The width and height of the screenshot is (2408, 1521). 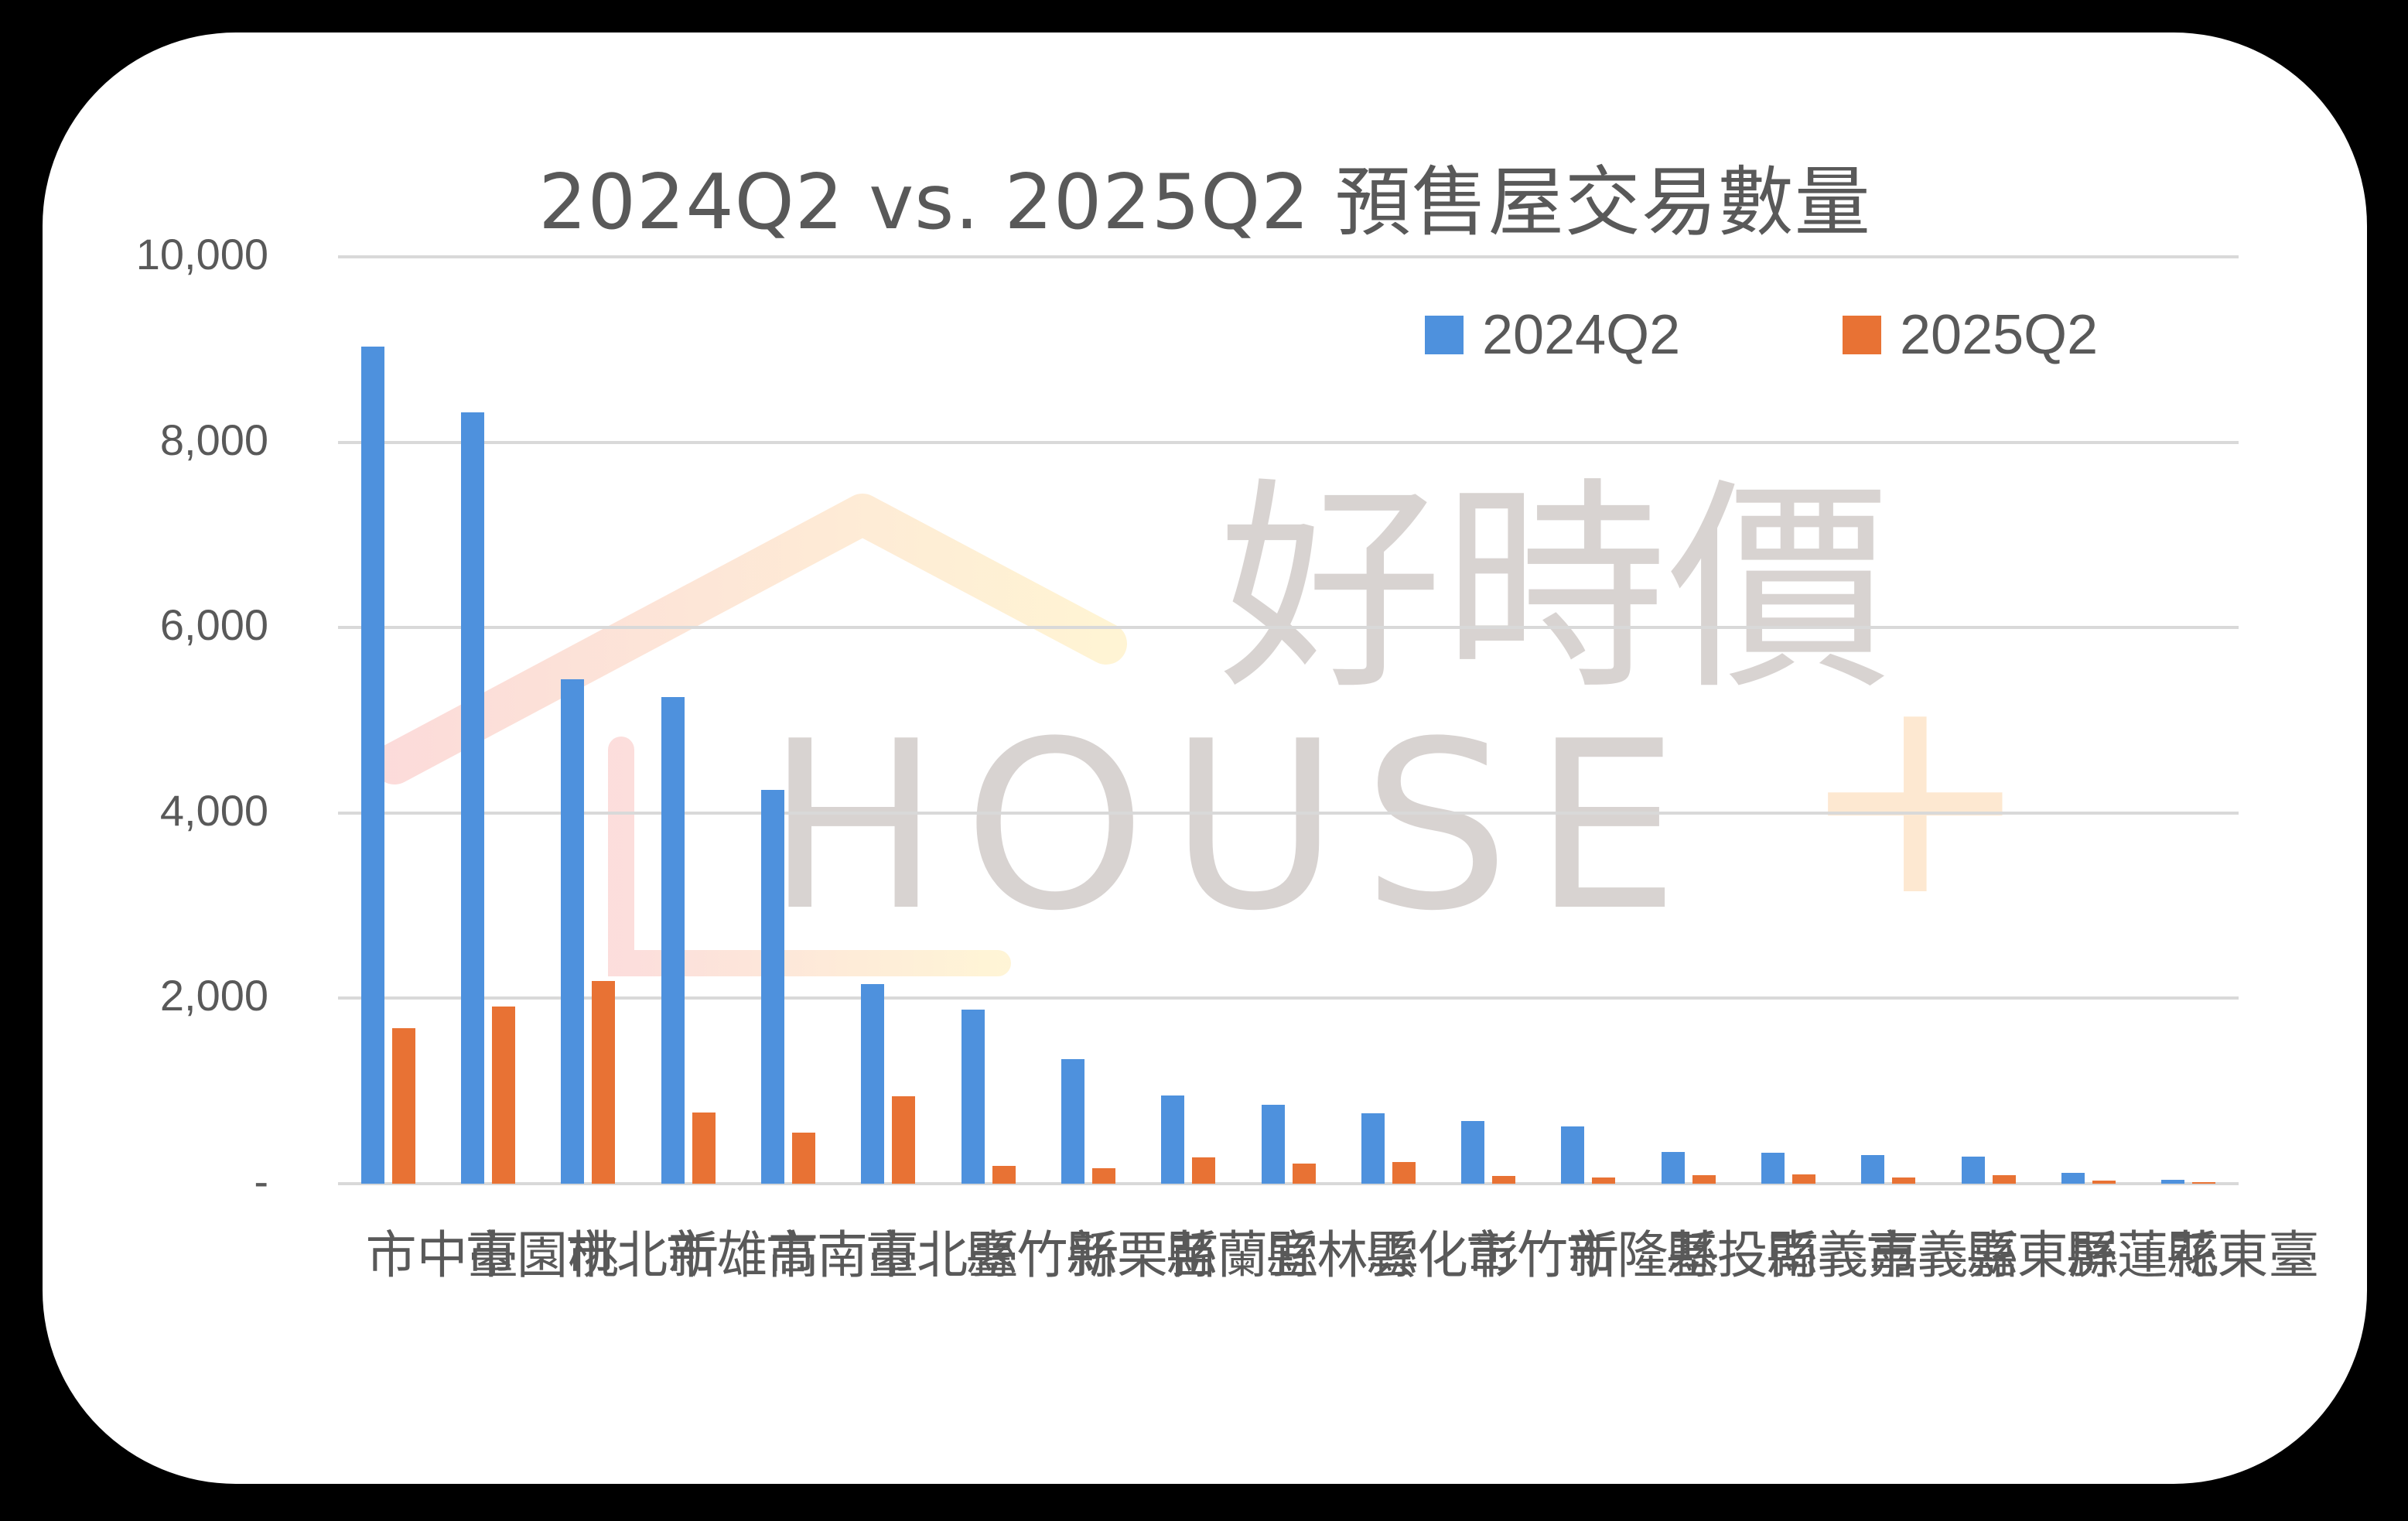 What do you see at coordinates (1738, 1254) in the screenshot?
I see `x-axis-label: 南投縣` at bounding box center [1738, 1254].